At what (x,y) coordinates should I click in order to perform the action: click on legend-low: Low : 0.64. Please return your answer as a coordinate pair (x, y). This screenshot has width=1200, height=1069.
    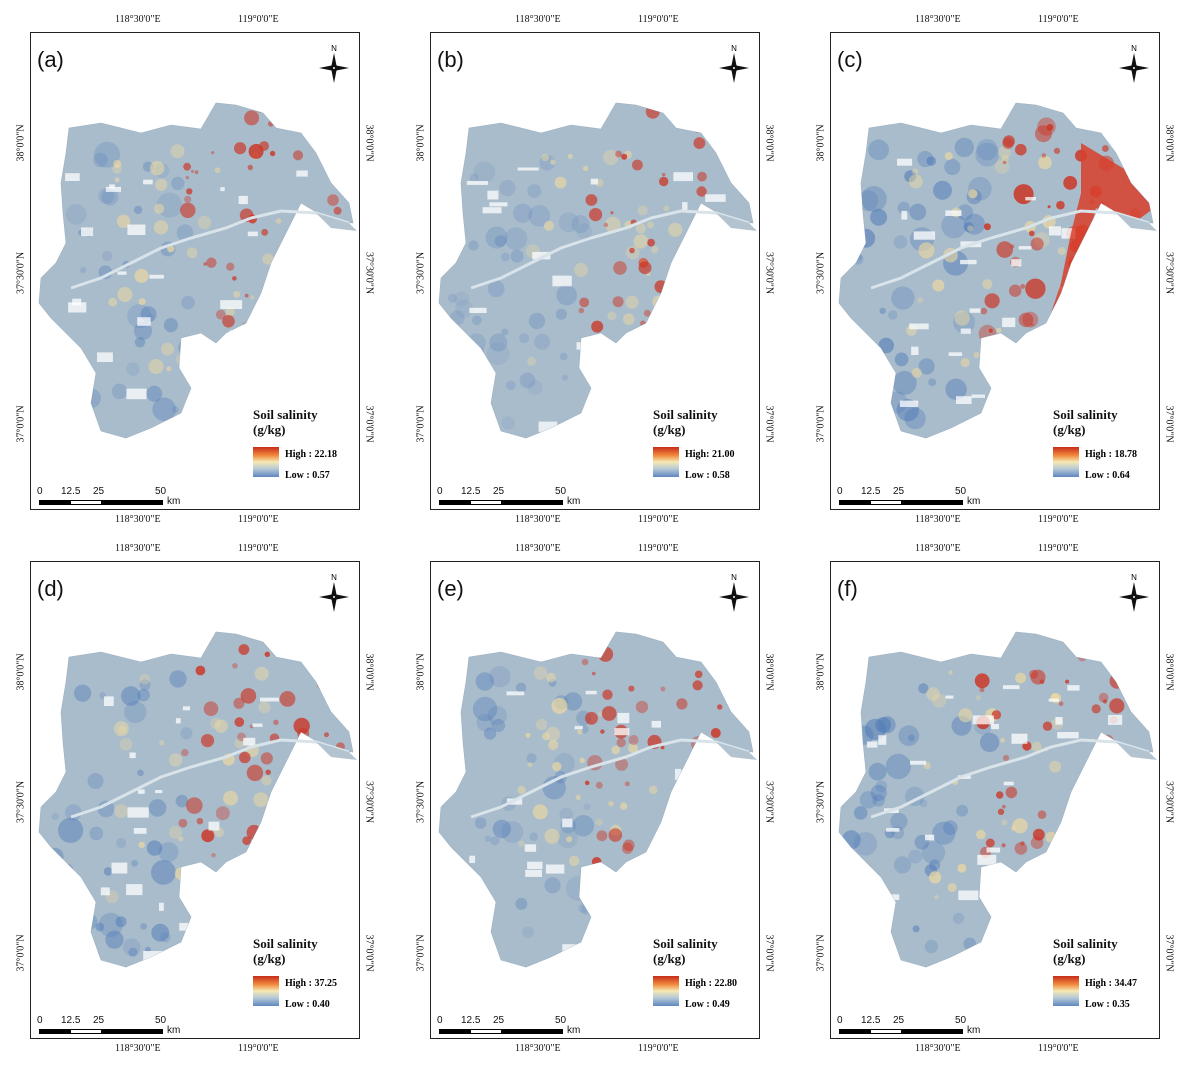
    Looking at the image, I should click on (1107, 475).